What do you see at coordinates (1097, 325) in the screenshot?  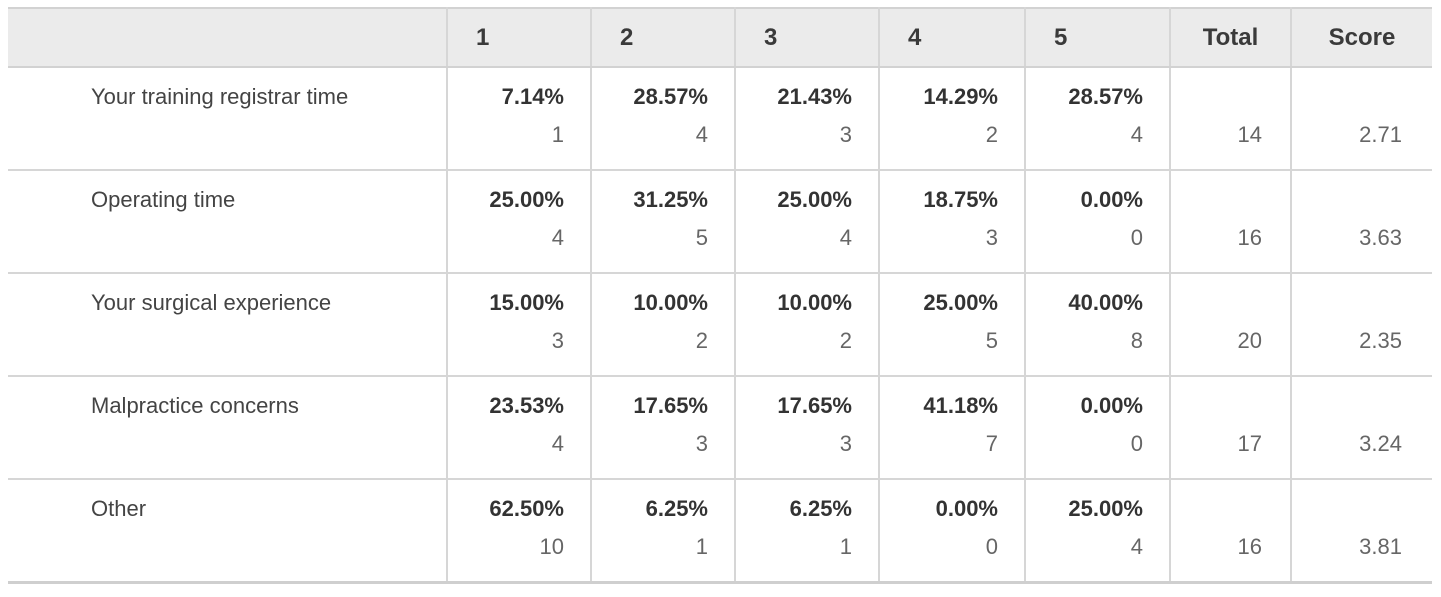 I see `rating-5-cell: 40.00% 8` at bounding box center [1097, 325].